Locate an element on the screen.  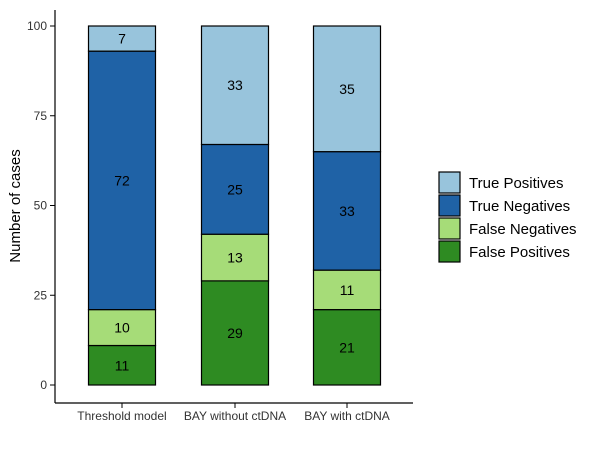
y-tick-label: 50 is located at coordinates (41, 206).